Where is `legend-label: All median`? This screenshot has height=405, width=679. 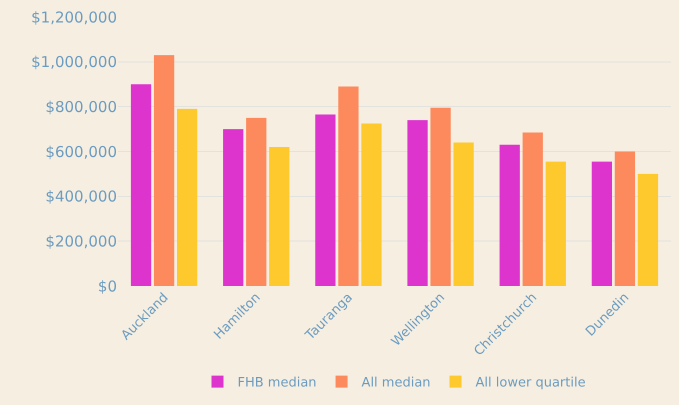
legend-label: All median is located at coordinates (396, 383).